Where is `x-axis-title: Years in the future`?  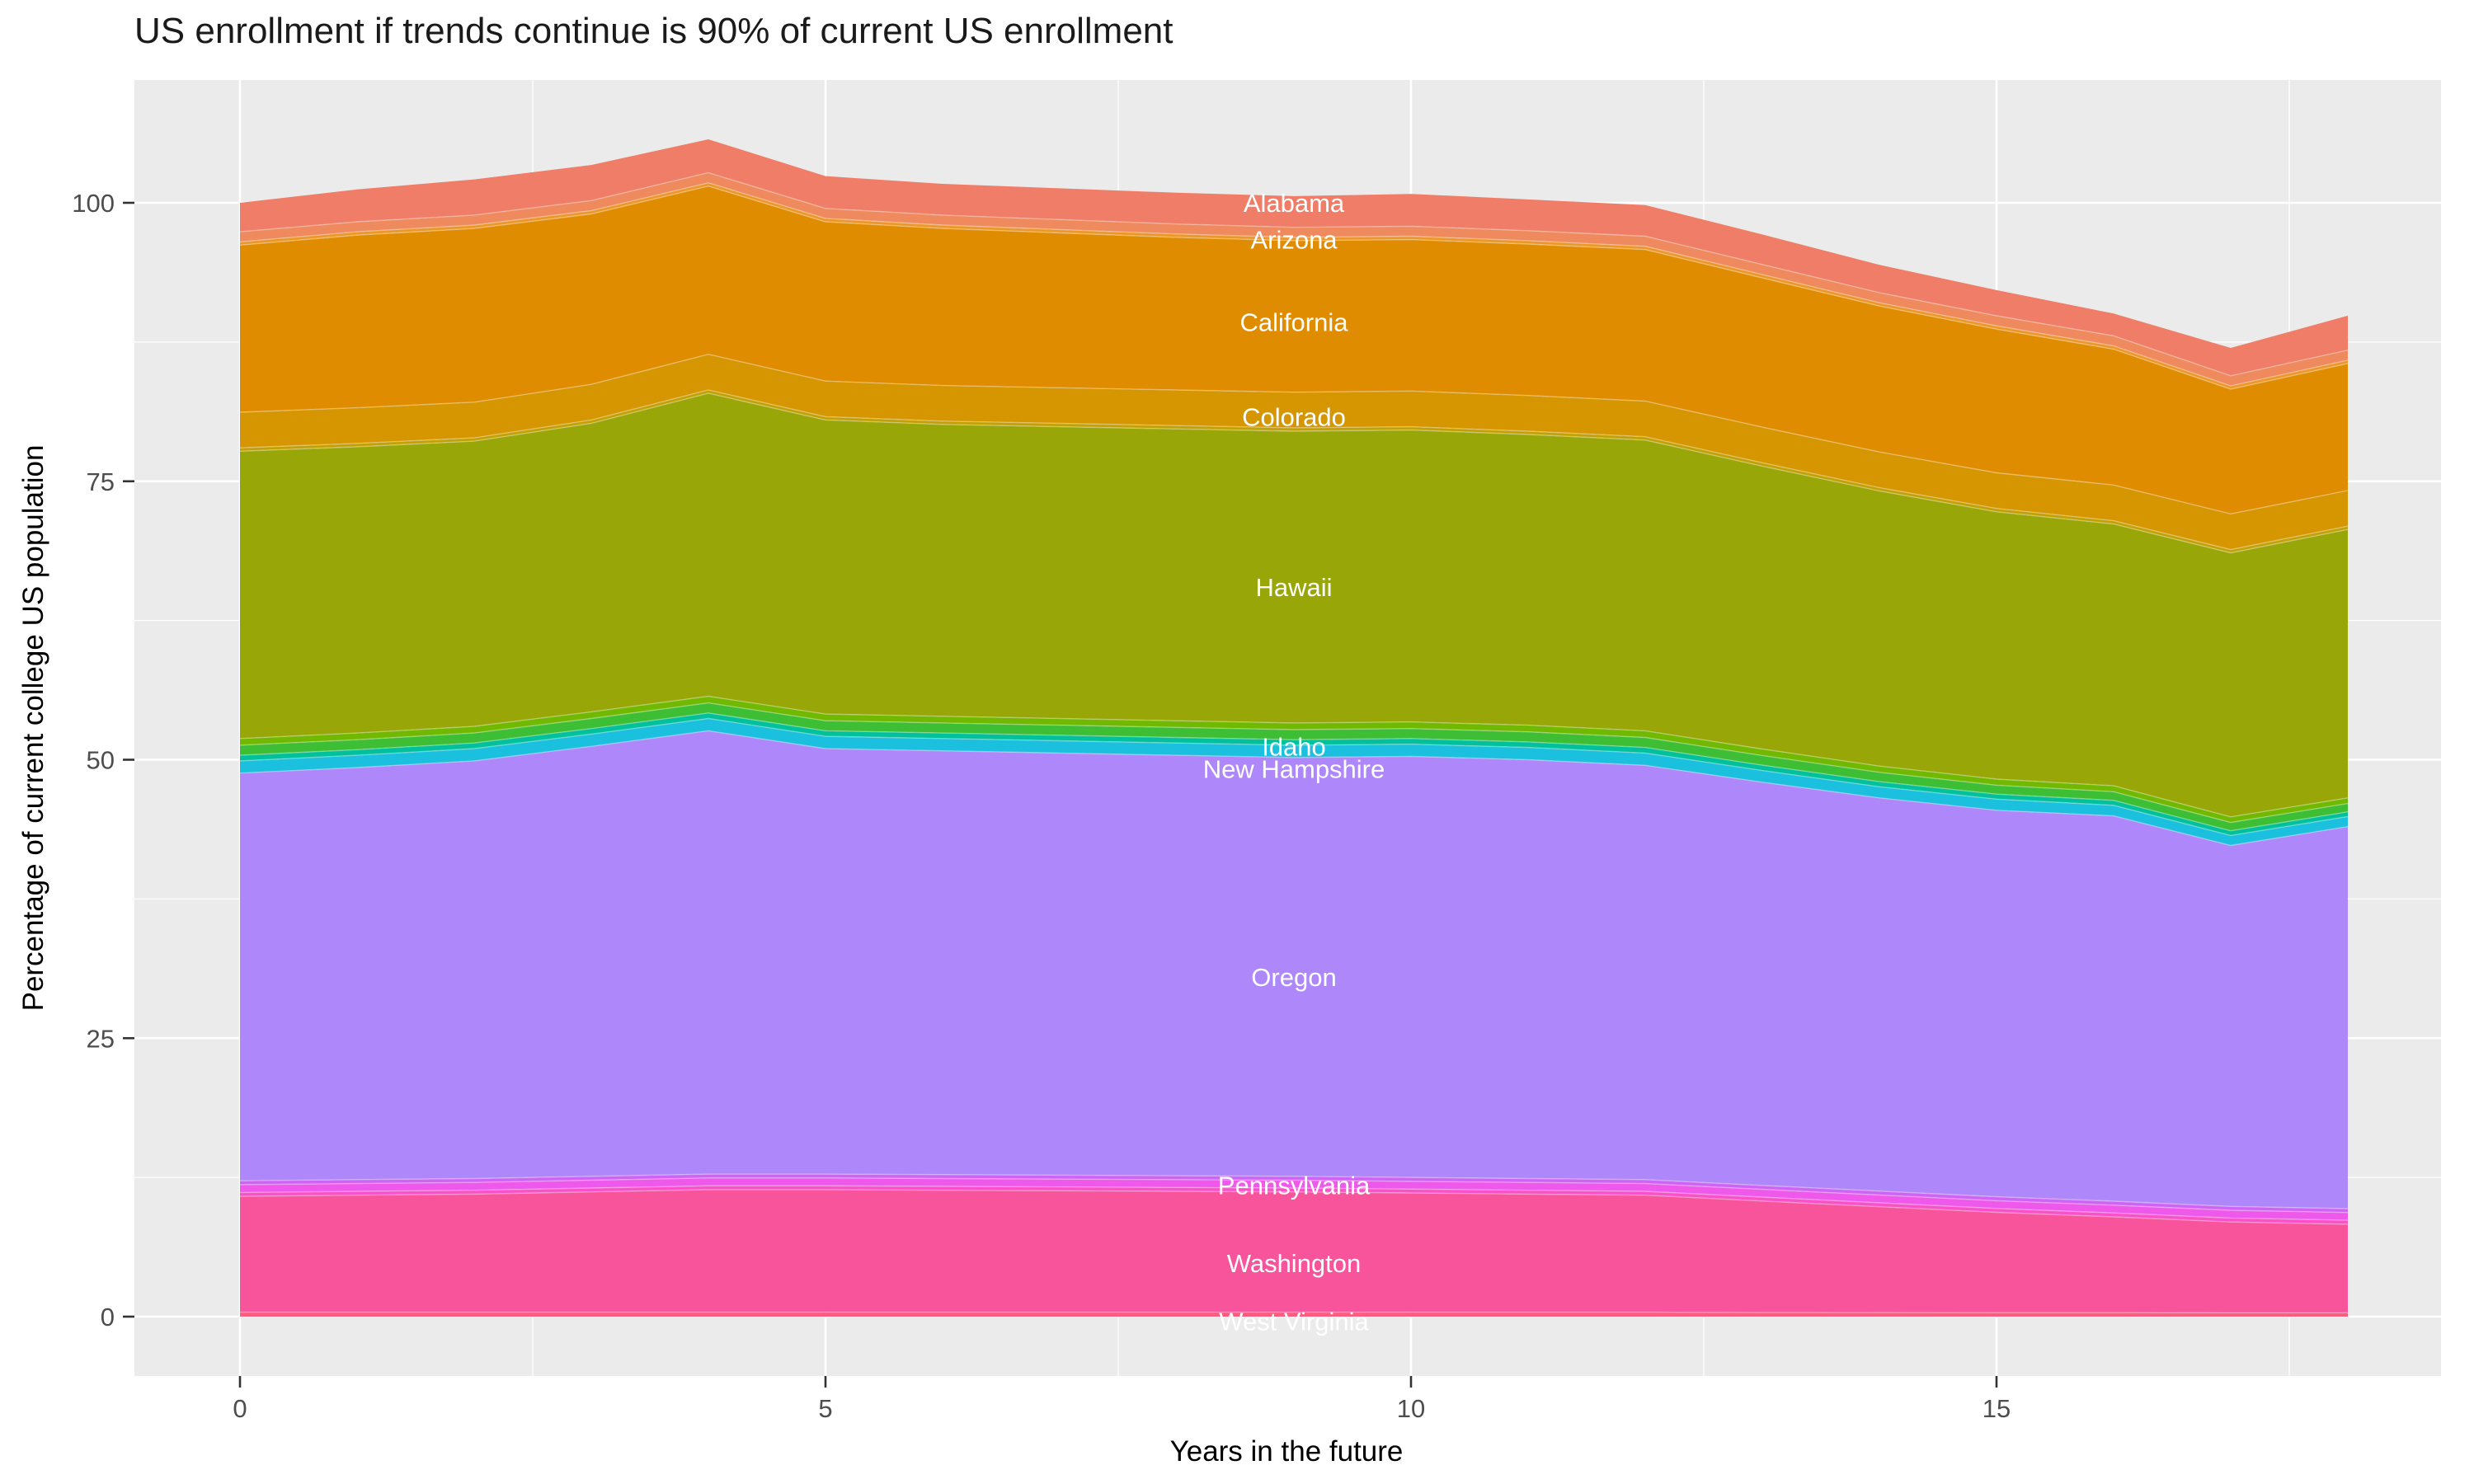 x-axis-title: Years in the future is located at coordinates (1287, 1452).